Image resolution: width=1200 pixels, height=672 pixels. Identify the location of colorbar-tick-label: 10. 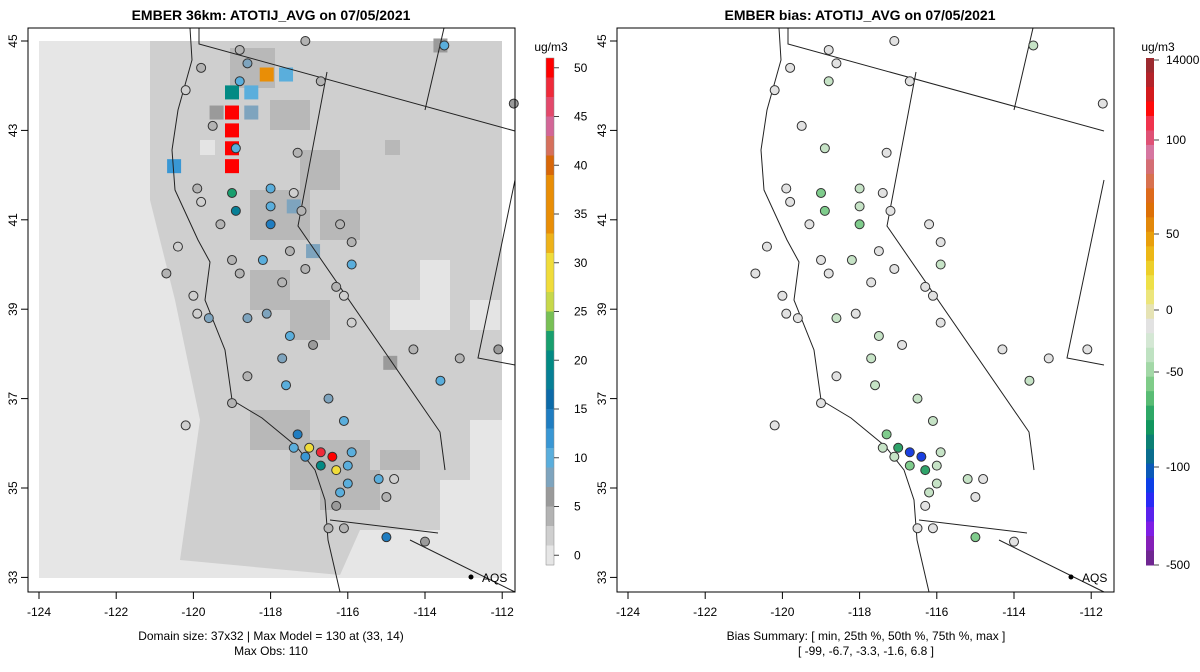
(581, 458).